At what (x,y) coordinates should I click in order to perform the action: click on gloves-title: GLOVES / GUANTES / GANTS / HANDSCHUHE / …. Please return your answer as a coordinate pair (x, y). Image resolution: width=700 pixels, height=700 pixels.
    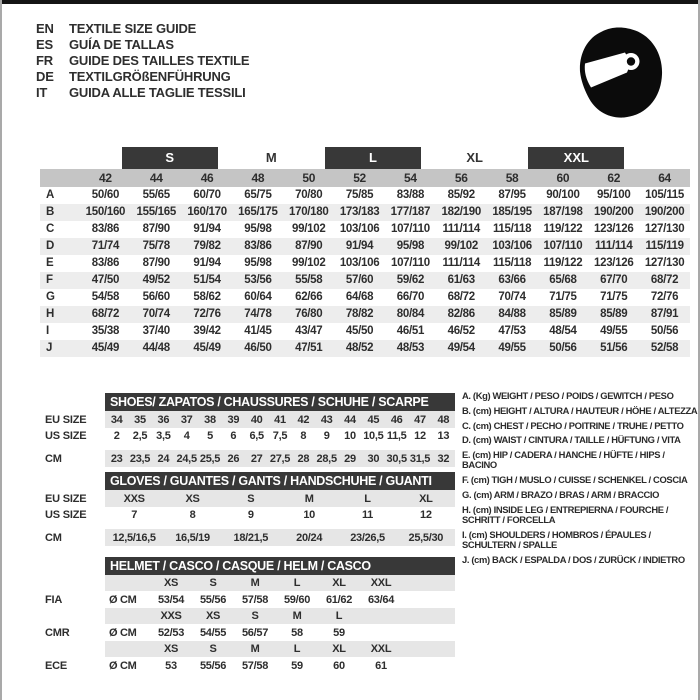
    Looking at the image, I should click on (280, 481).